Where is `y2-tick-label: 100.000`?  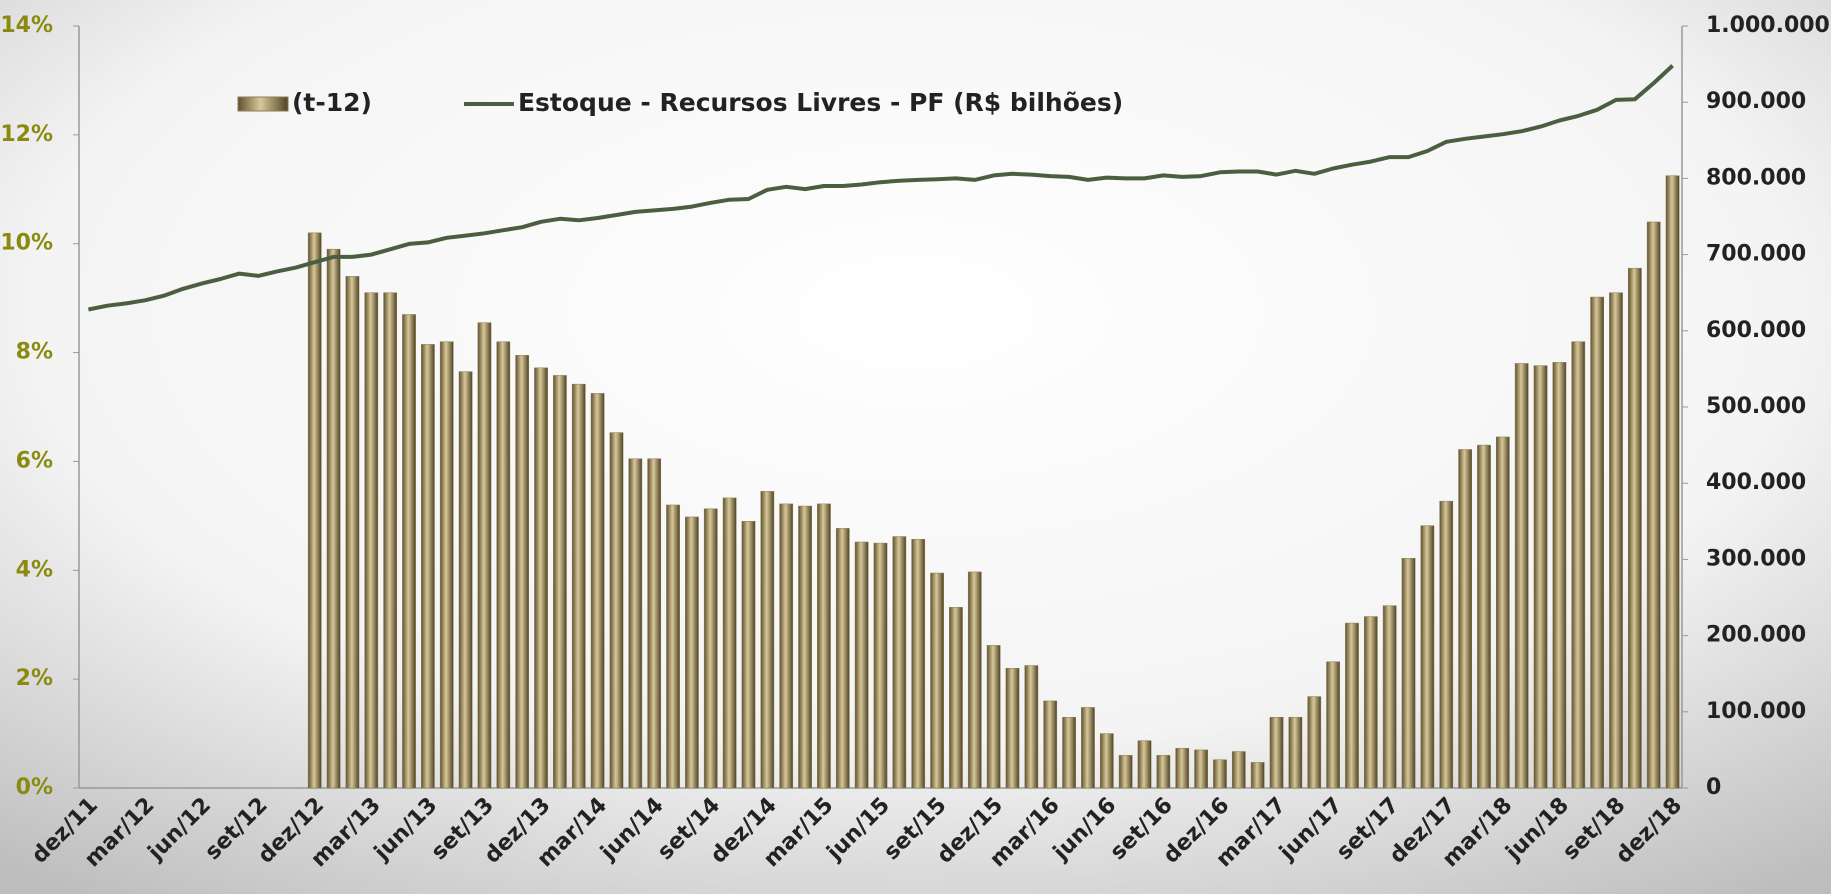
y2-tick-label: 100.000 is located at coordinates (1756, 711).